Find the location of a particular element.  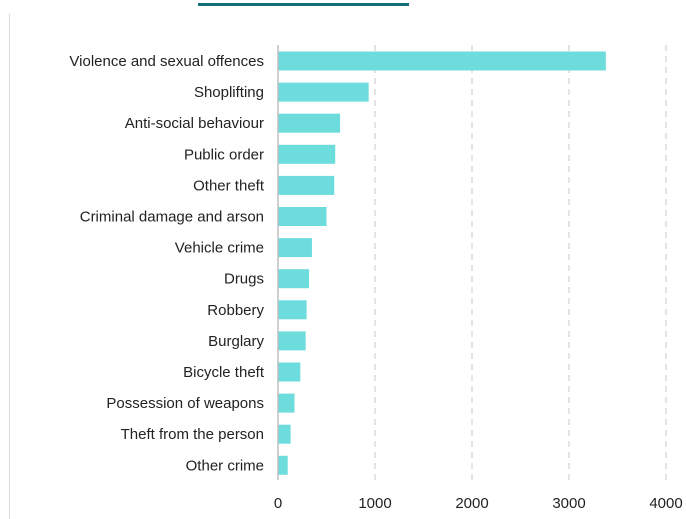

category-label: Vehicle crime is located at coordinates (219, 248).